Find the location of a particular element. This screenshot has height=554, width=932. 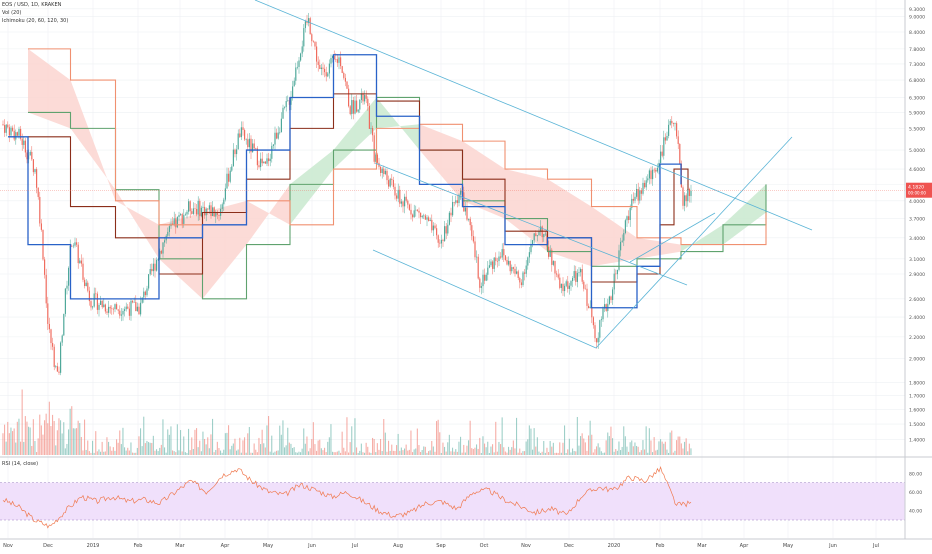

price-tick-label: 3.4000 is located at coordinates (917, 239).